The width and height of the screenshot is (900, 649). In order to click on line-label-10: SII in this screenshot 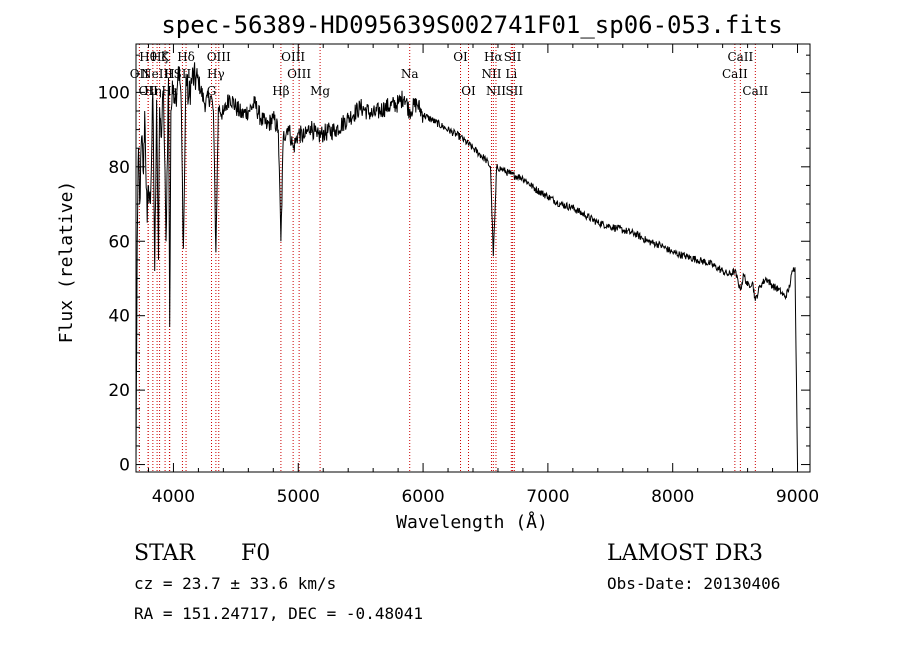, I will do `click(183, 74)`.